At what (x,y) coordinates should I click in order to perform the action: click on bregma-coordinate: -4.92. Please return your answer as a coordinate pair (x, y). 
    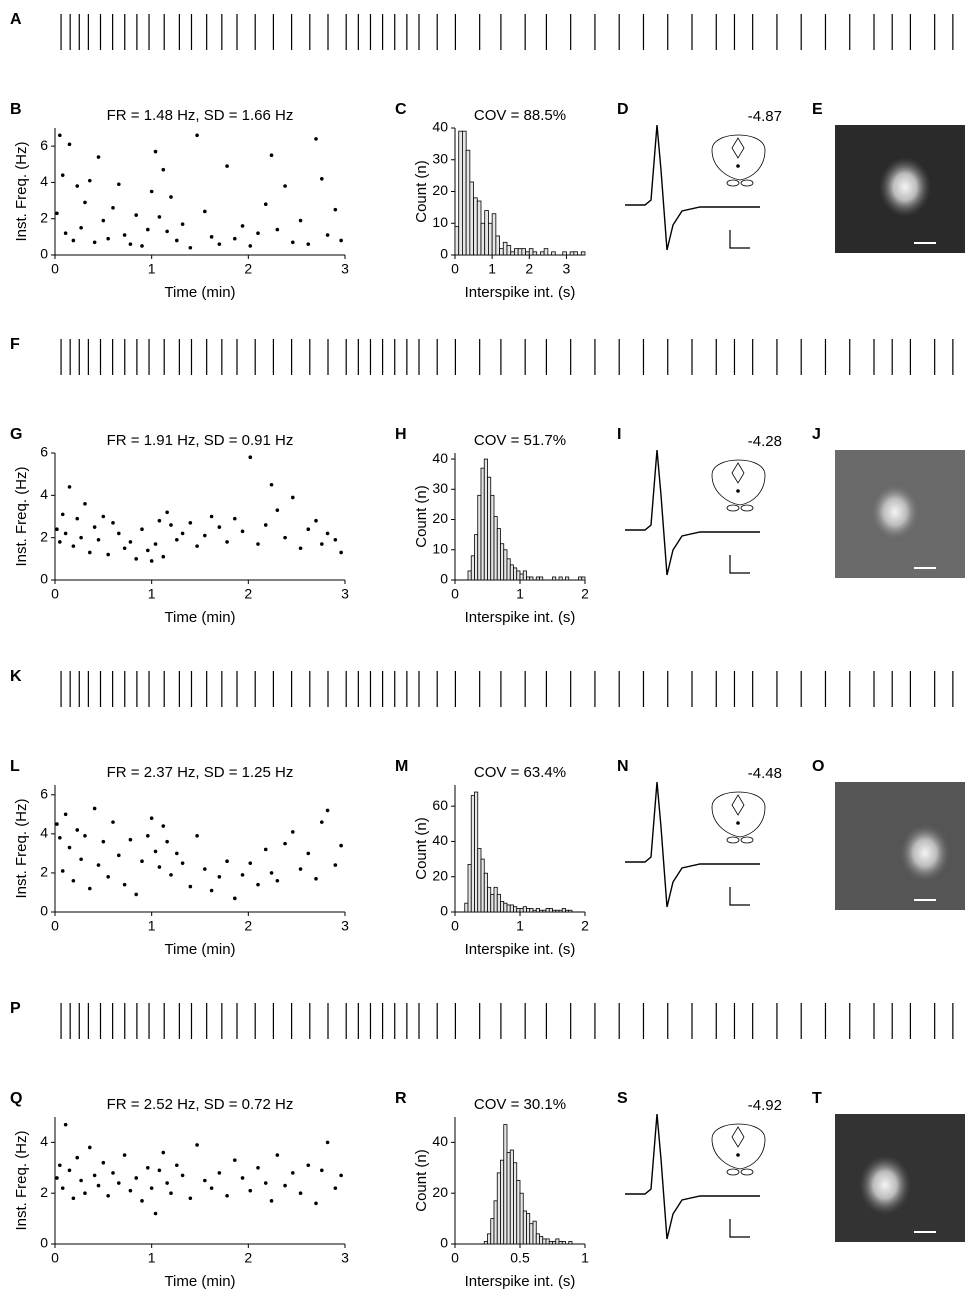
    Looking at the image, I should click on (765, 1105).